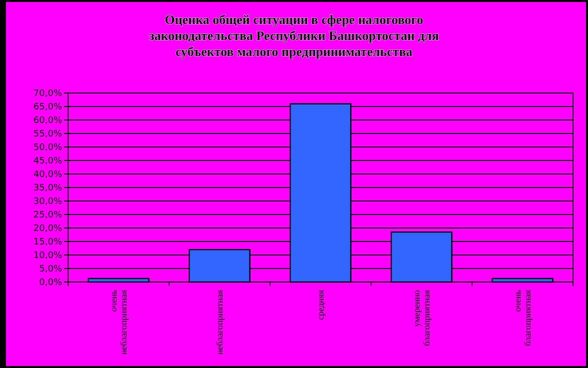 The height and width of the screenshot is (368, 588). I want to click on y-tick-label: 0,0%, so click(50, 283).